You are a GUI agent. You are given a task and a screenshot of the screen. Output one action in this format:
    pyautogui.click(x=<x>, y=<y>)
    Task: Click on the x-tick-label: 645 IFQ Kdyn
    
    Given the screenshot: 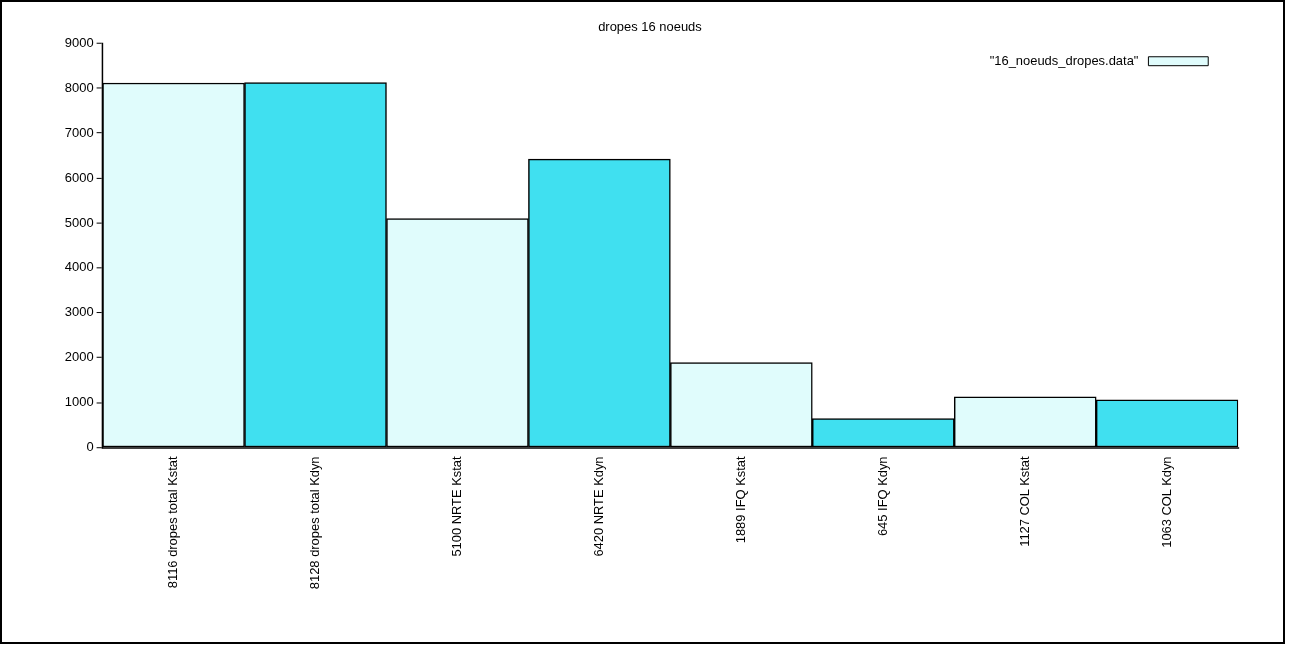 What is the action you would take?
    pyautogui.click(x=882, y=496)
    